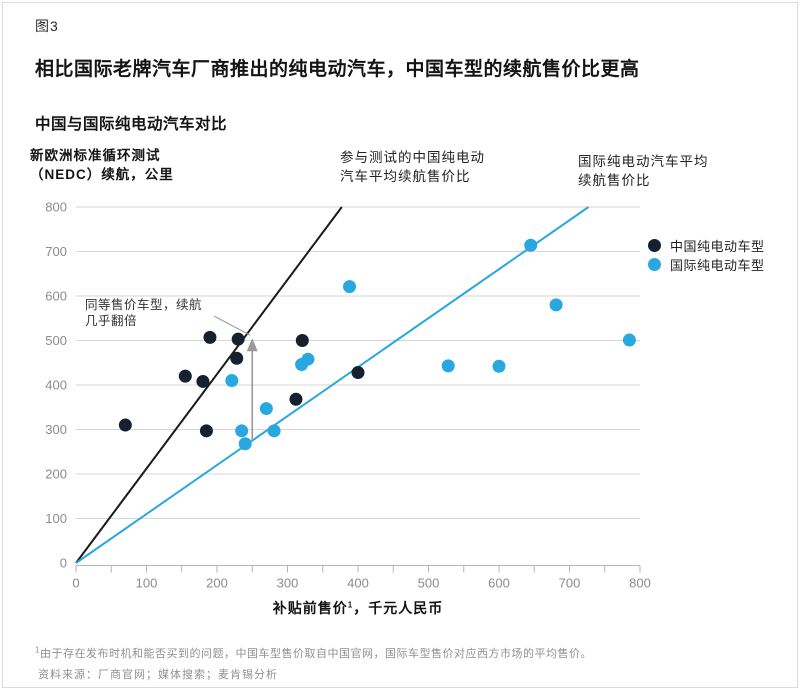  Describe the element at coordinates (640, 583) in the screenshot. I see `x-tick-label: 800` at that location.